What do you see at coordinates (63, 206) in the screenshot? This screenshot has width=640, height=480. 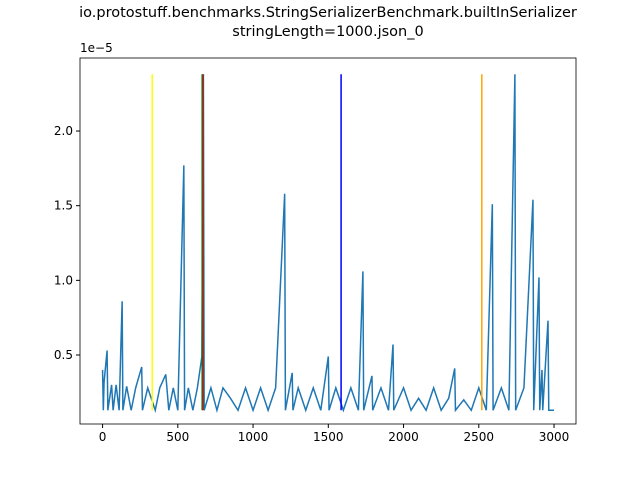 I see `y-tick-label: 1.5` at bounding box center [63, 206].